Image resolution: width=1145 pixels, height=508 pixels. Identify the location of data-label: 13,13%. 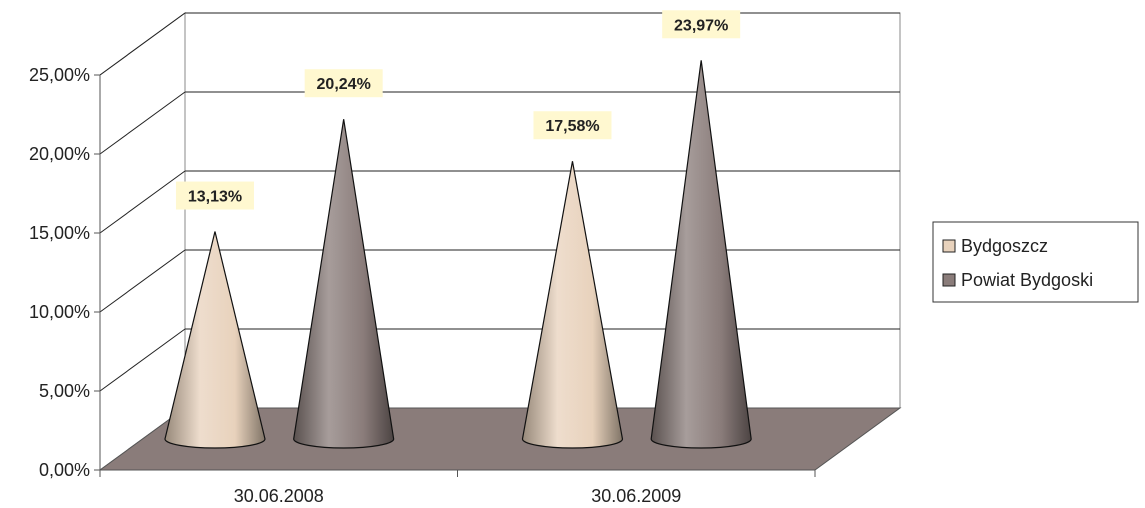
(215, 197).